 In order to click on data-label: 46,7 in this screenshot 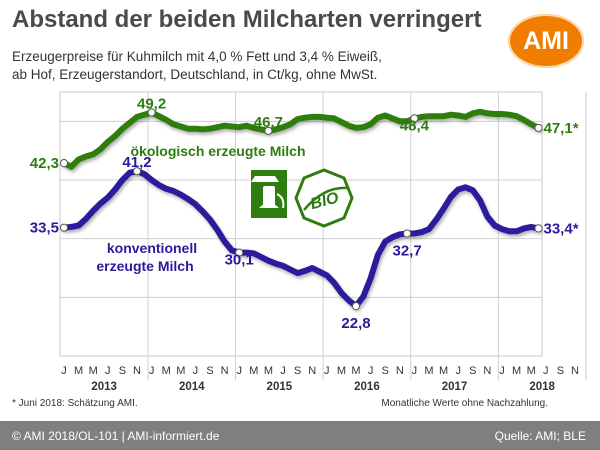, I will do `click(268, 122)`.